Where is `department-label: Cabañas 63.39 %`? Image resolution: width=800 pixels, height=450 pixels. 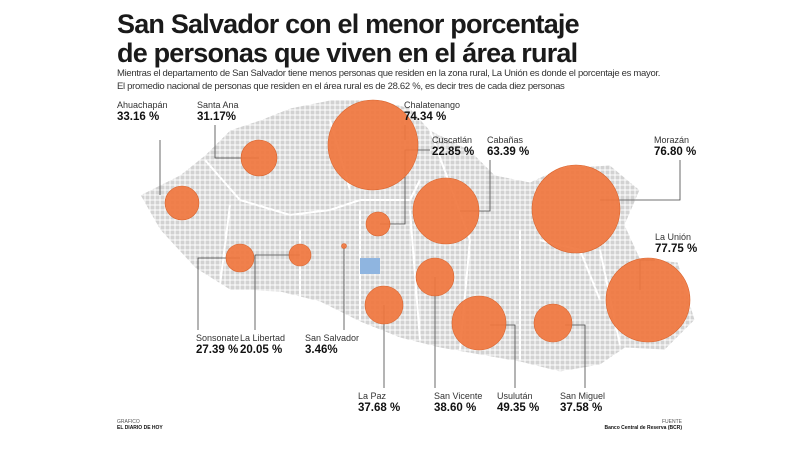 department-label: Cabañas 63.39 % is located at coordinates (508, 147).